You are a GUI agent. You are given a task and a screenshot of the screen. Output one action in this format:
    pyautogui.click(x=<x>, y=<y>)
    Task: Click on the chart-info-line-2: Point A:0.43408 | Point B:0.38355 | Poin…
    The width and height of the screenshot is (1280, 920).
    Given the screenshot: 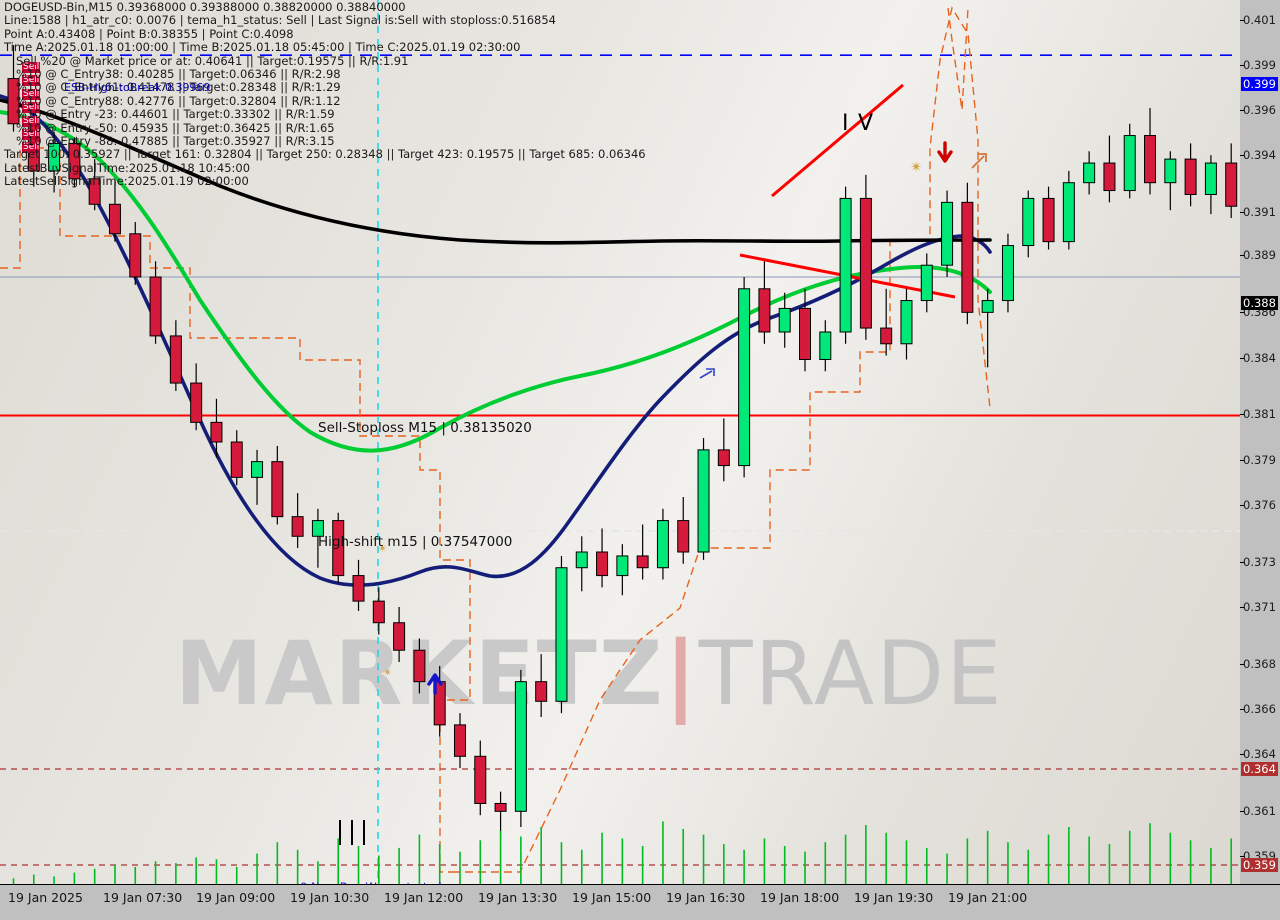 What is the action you would take?
    pyautogui.click(x=149, y=33)
    